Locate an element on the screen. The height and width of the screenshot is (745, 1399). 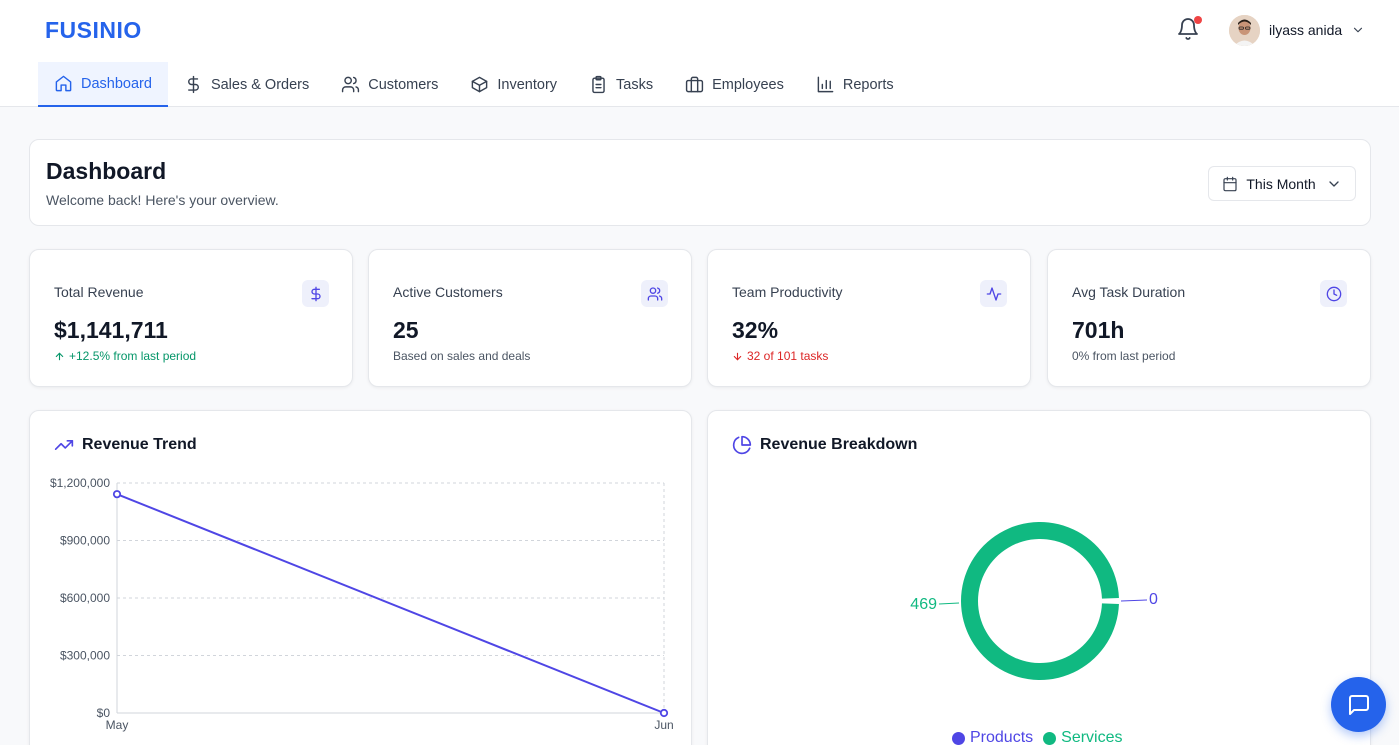
stat-value: 25 is located at coordinates (406, 330).